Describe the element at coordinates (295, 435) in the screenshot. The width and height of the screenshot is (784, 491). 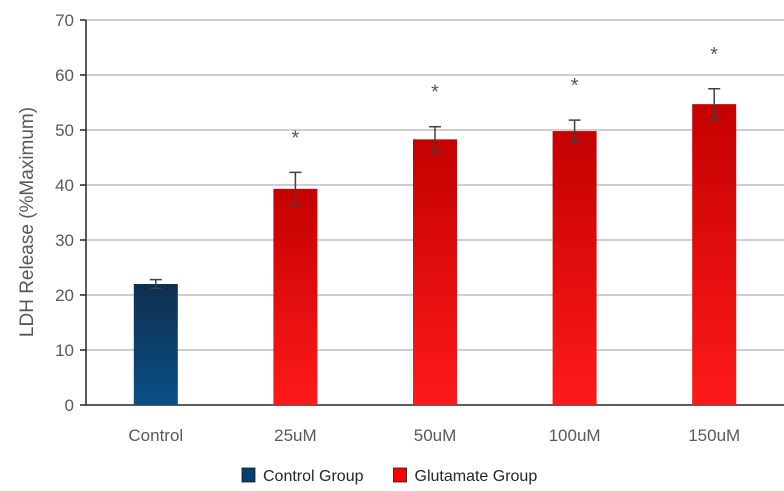
I see `x-tick-label: 25uM` at that location.